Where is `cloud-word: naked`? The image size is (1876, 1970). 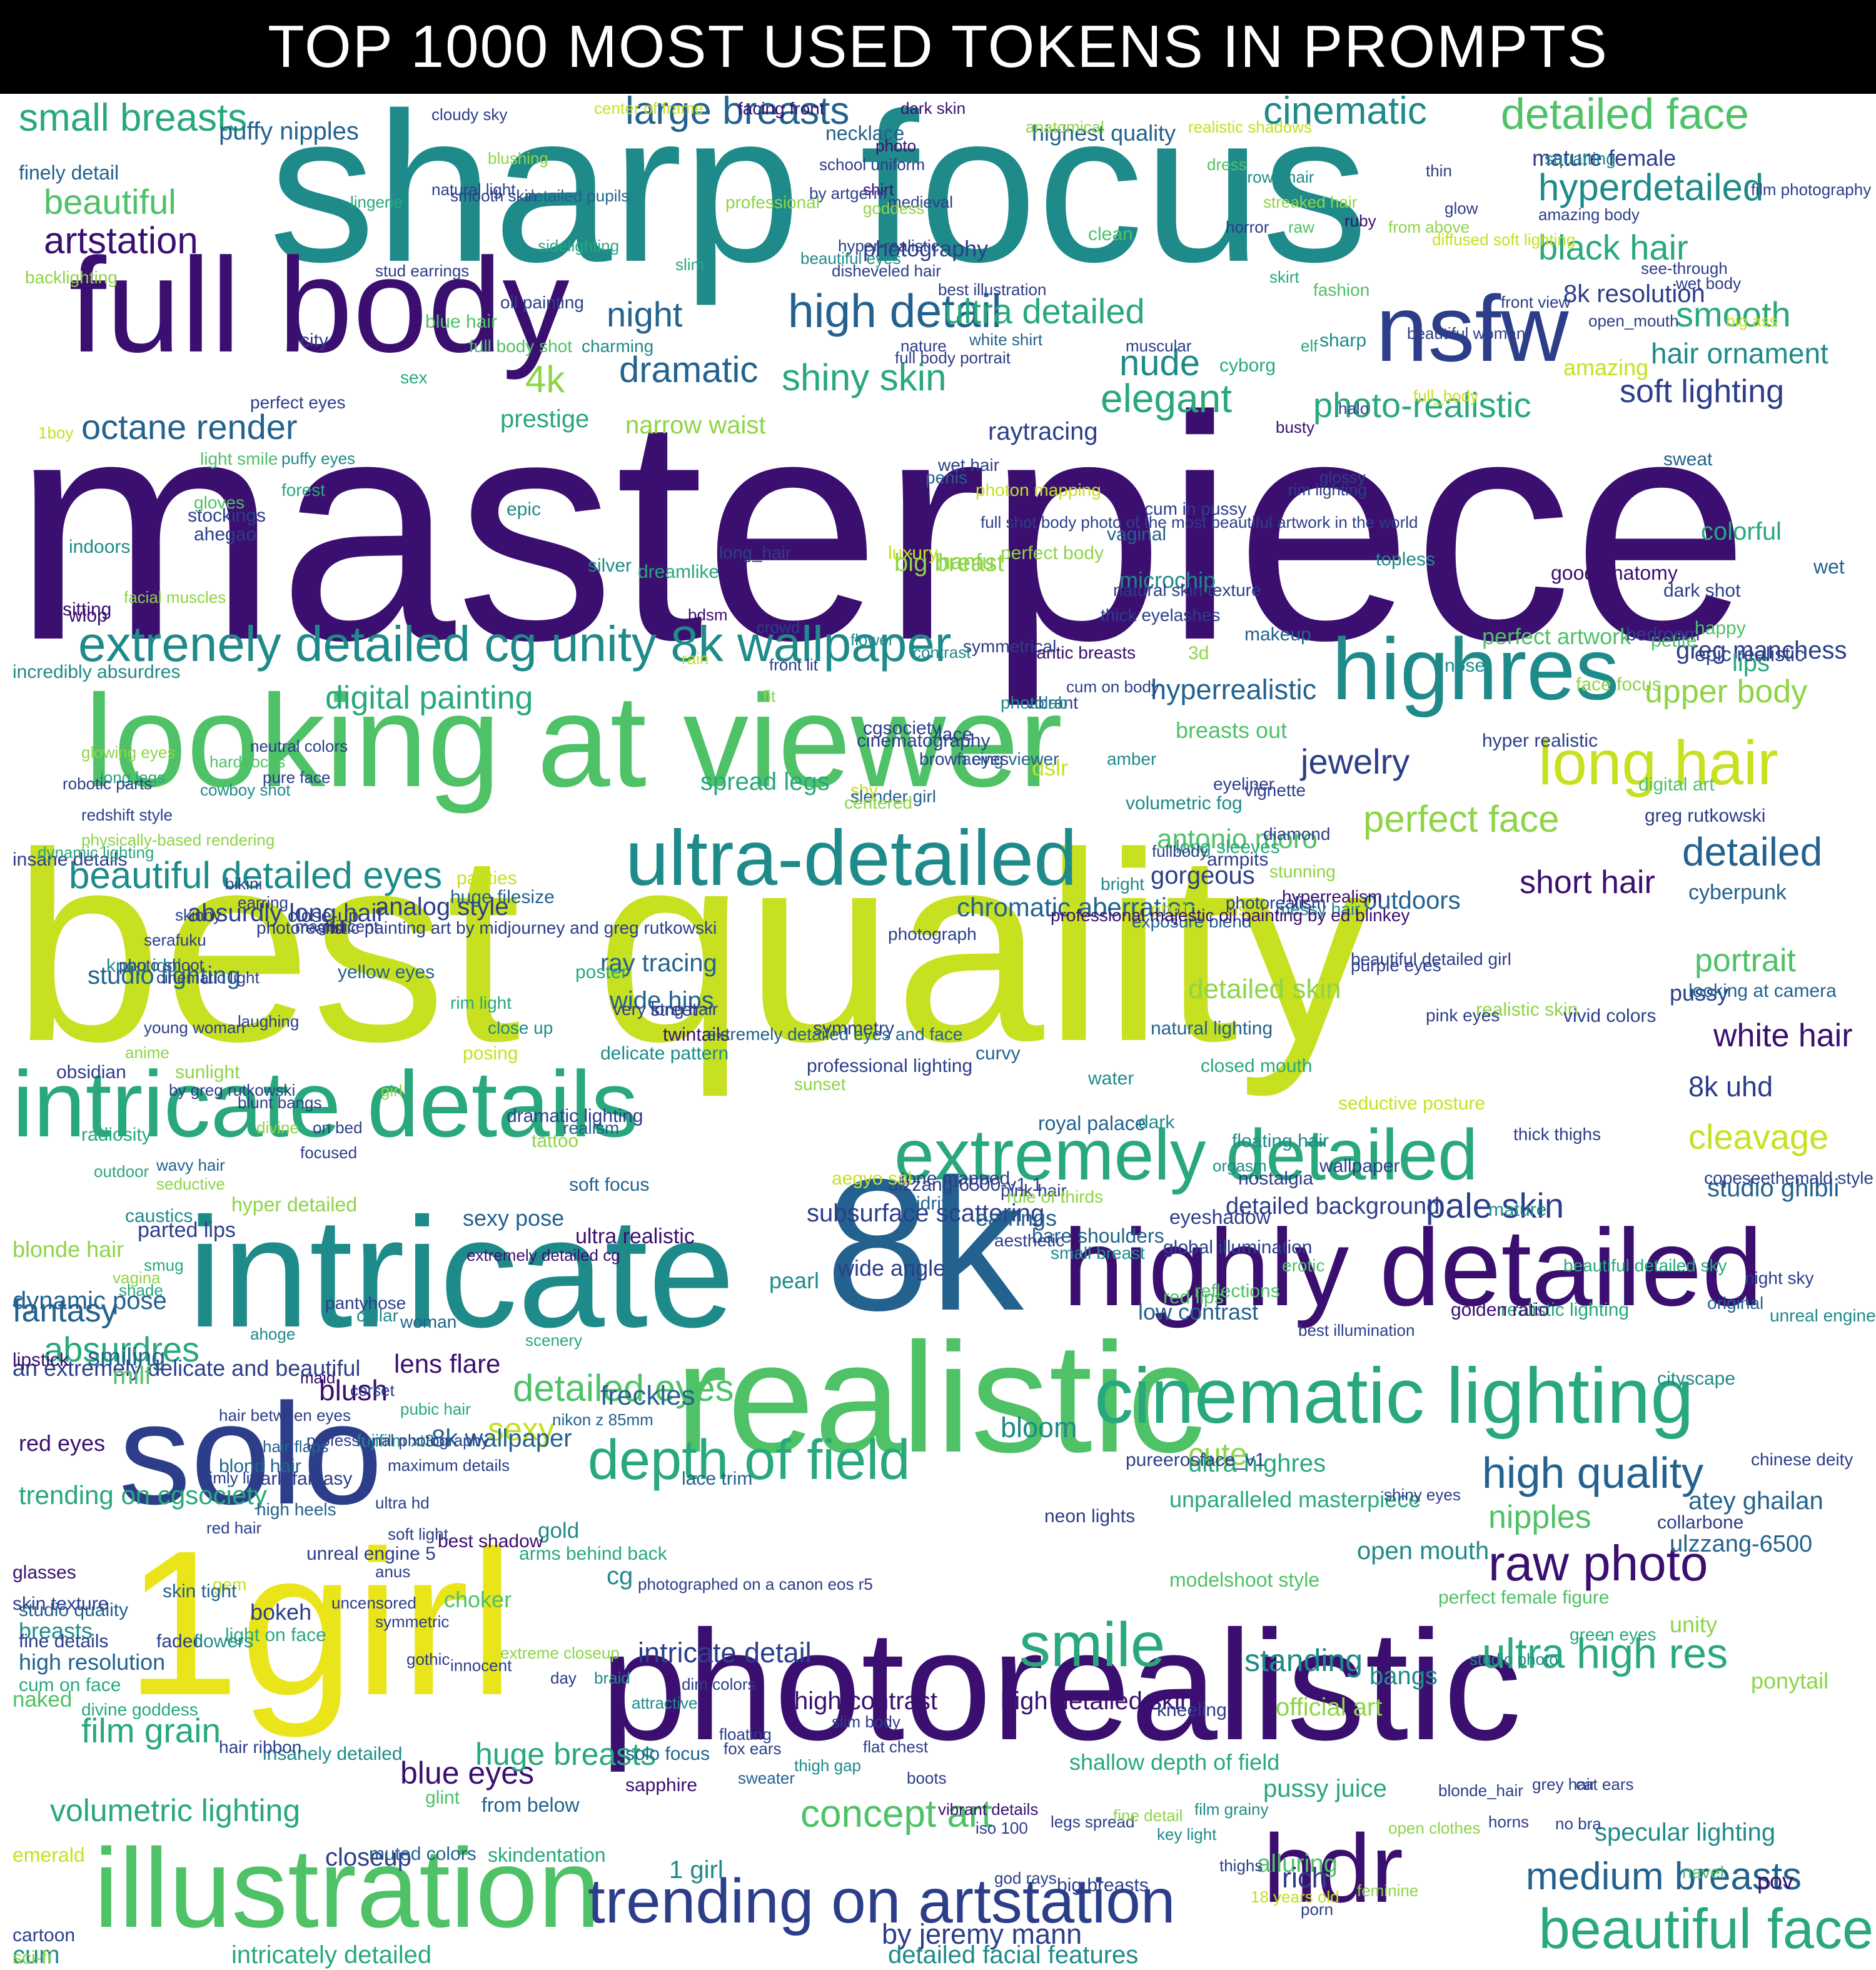 cloud-word: naked is located at coordinates (43, 1700).